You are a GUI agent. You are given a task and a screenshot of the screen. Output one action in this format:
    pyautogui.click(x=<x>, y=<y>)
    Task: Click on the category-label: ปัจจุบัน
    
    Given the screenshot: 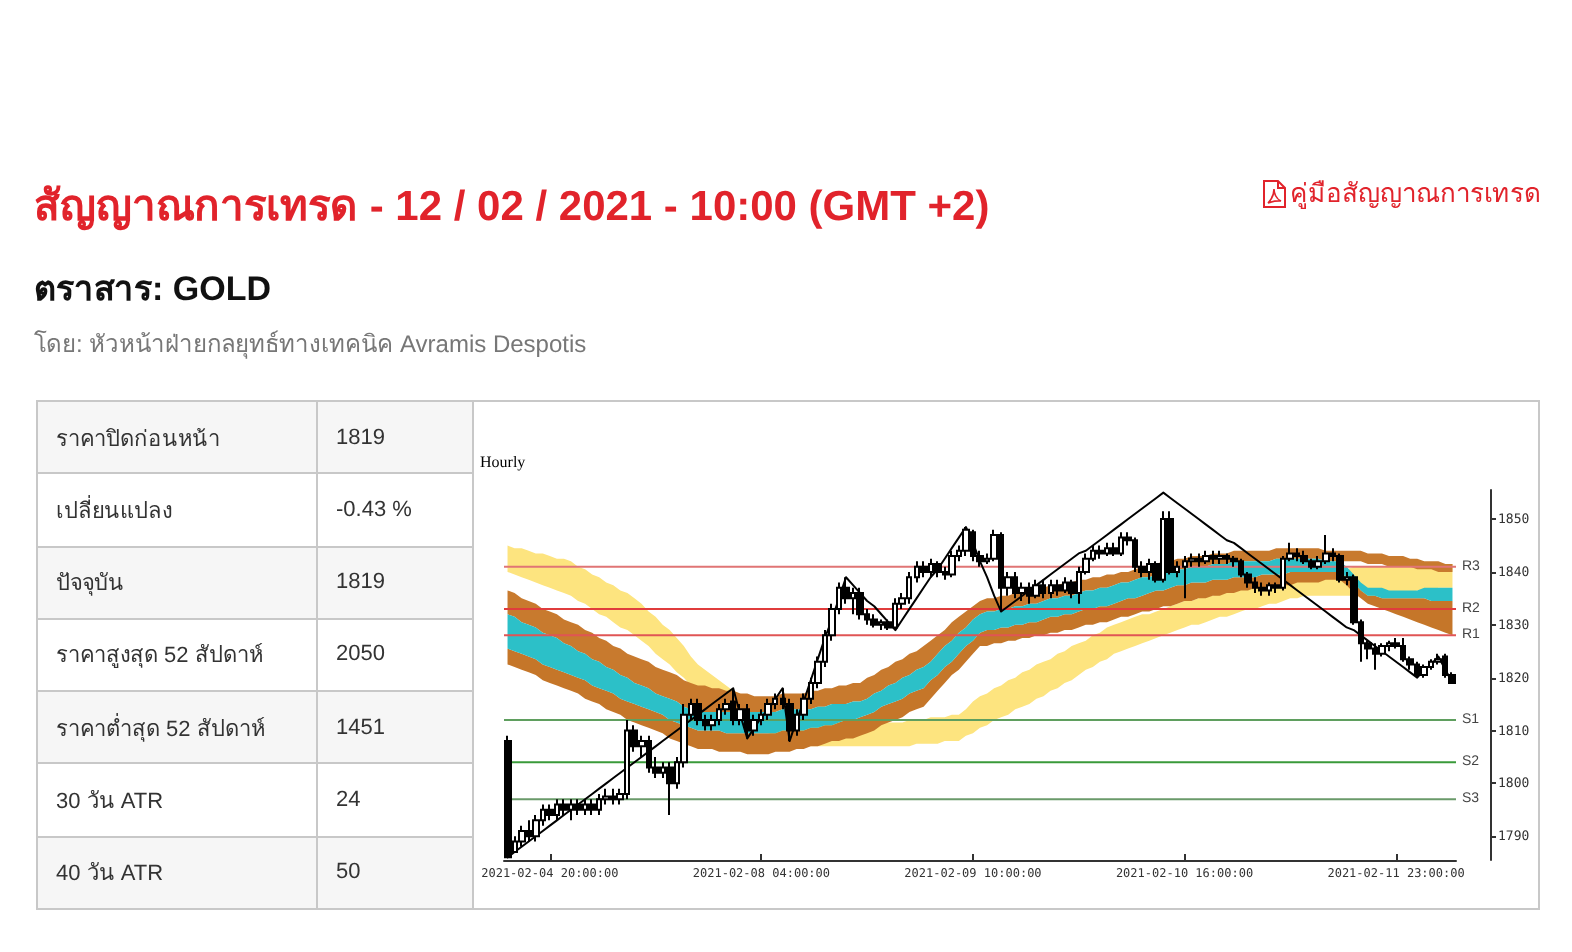 What is the action you would take?
    pyautogui.click(x=177, y=582)
    